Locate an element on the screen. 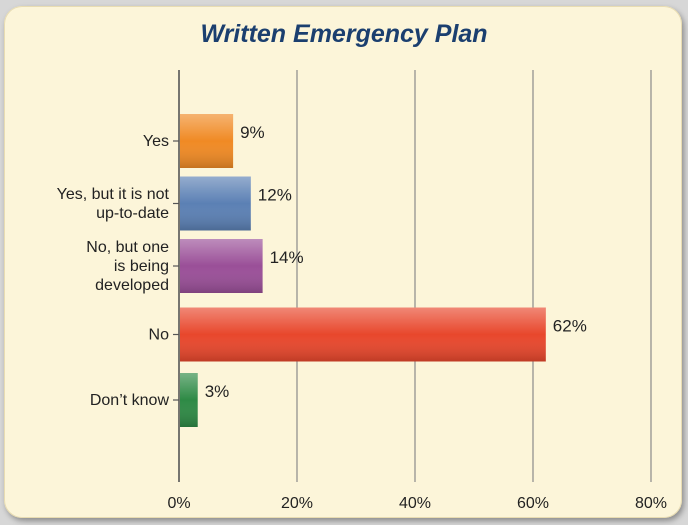  value-label: 3% is located at coordinates (217, 391).